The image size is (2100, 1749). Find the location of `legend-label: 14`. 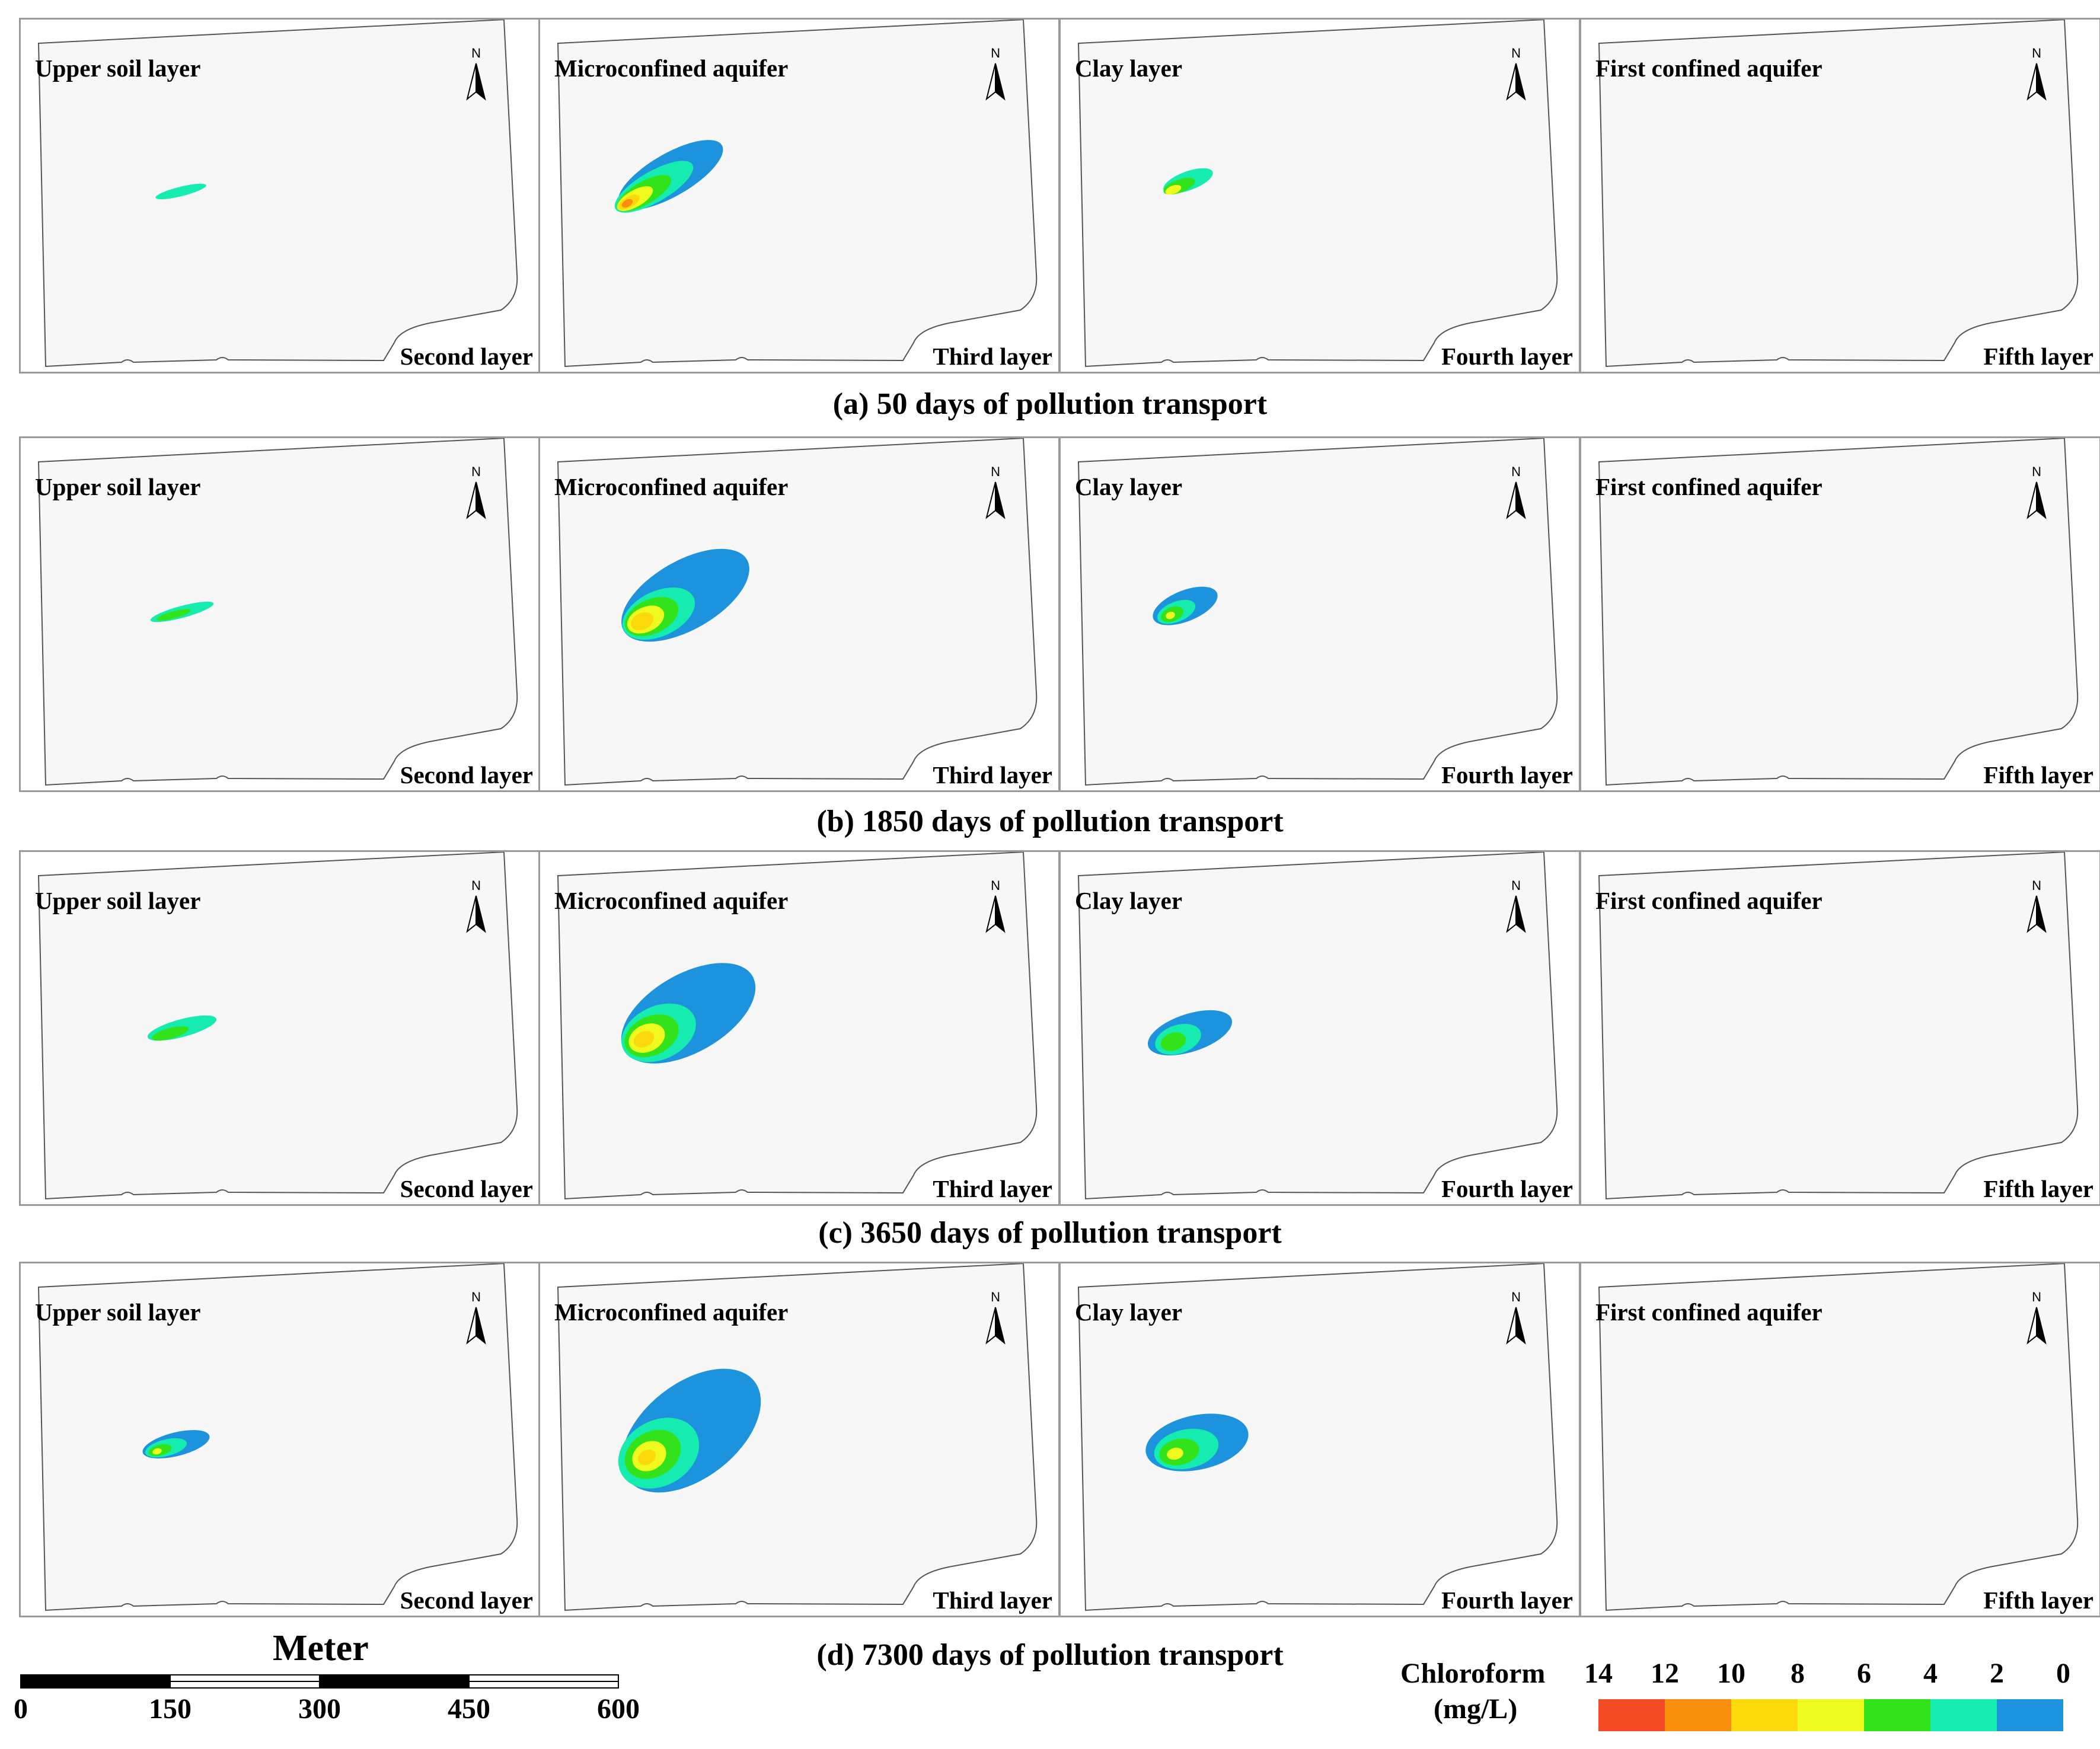

legend-label: 14 is located at coordinates (1598, 1673).